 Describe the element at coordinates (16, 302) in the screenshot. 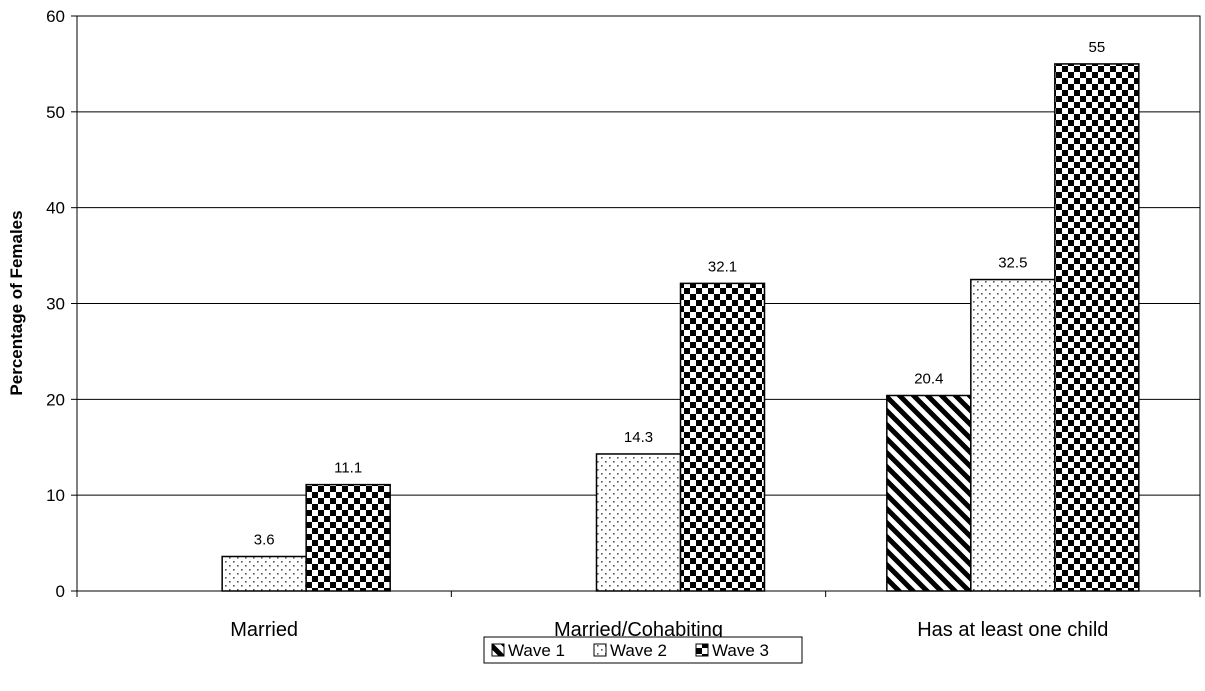

I see `y-axis-title: Percentage of Females` at that location.